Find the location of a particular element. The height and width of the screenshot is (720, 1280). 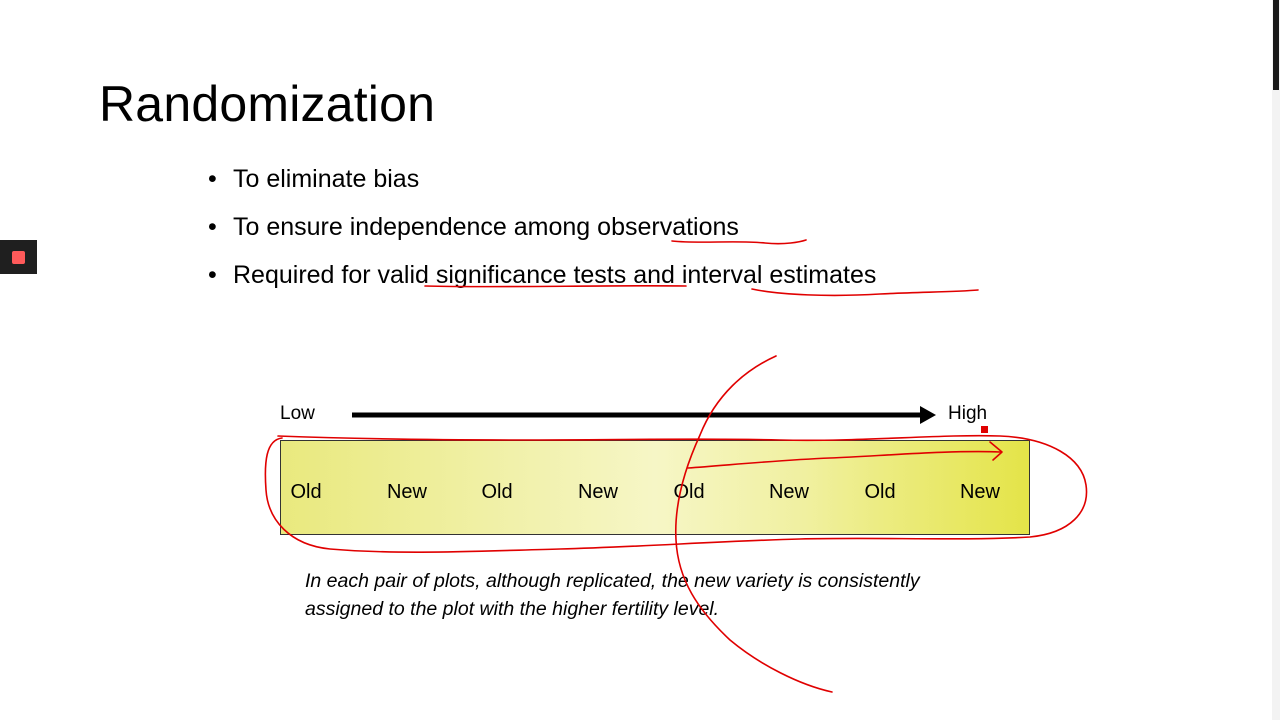

fertility-low-label: Low is located at coordinates (297, 413).